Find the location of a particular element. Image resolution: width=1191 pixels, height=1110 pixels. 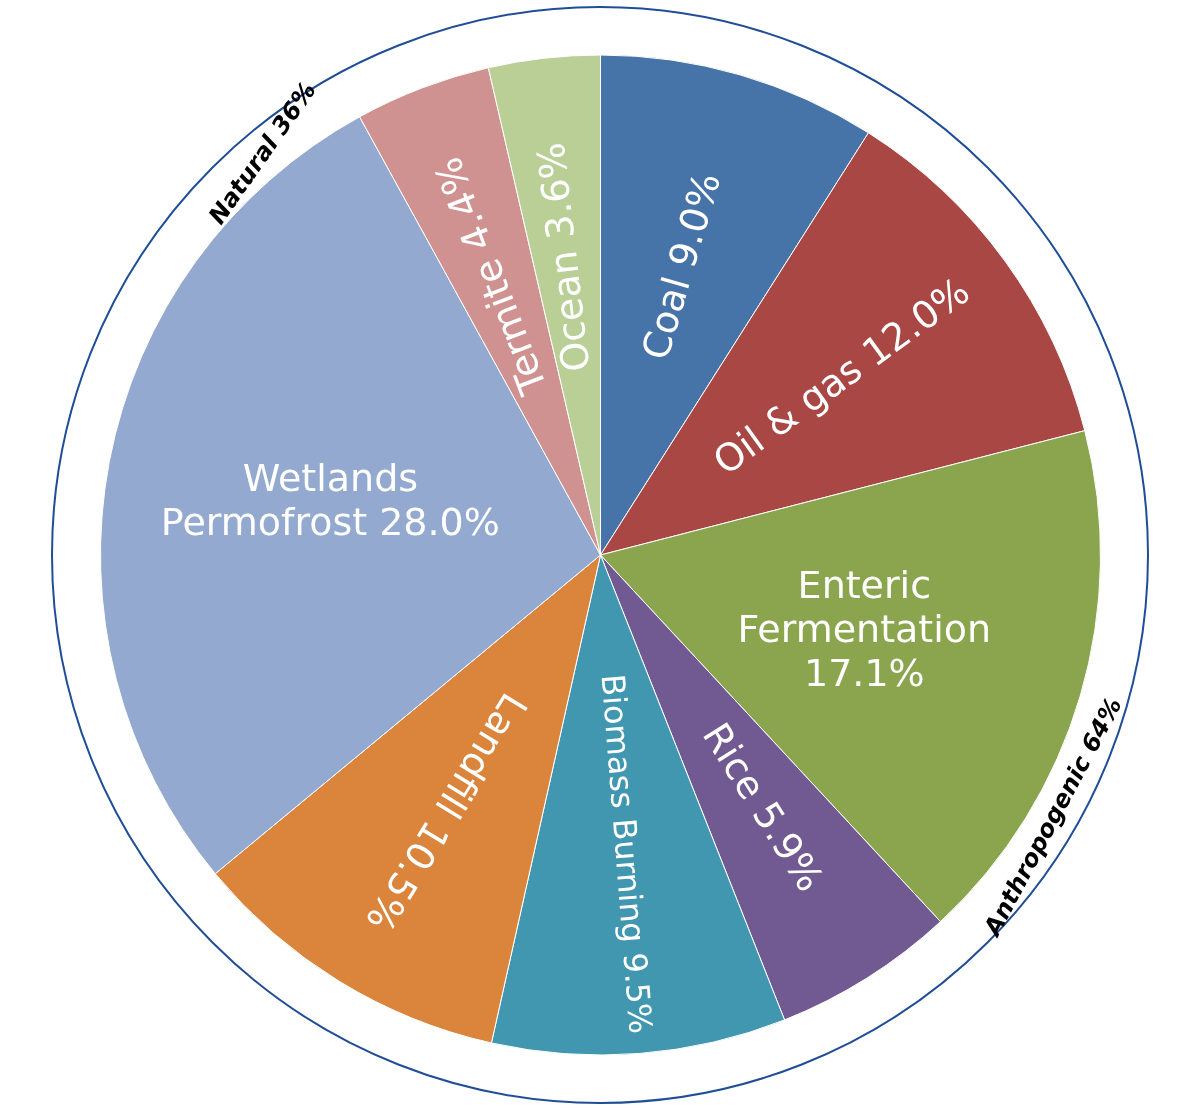

slice-label: Coal 9.0% is located at coordinates (681, 266).